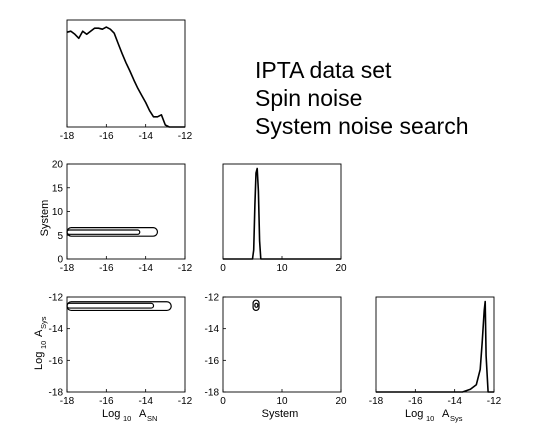 This screenshot has width=545, height=439. I want to click on xlabel-a-text: A, so click(143, 414).